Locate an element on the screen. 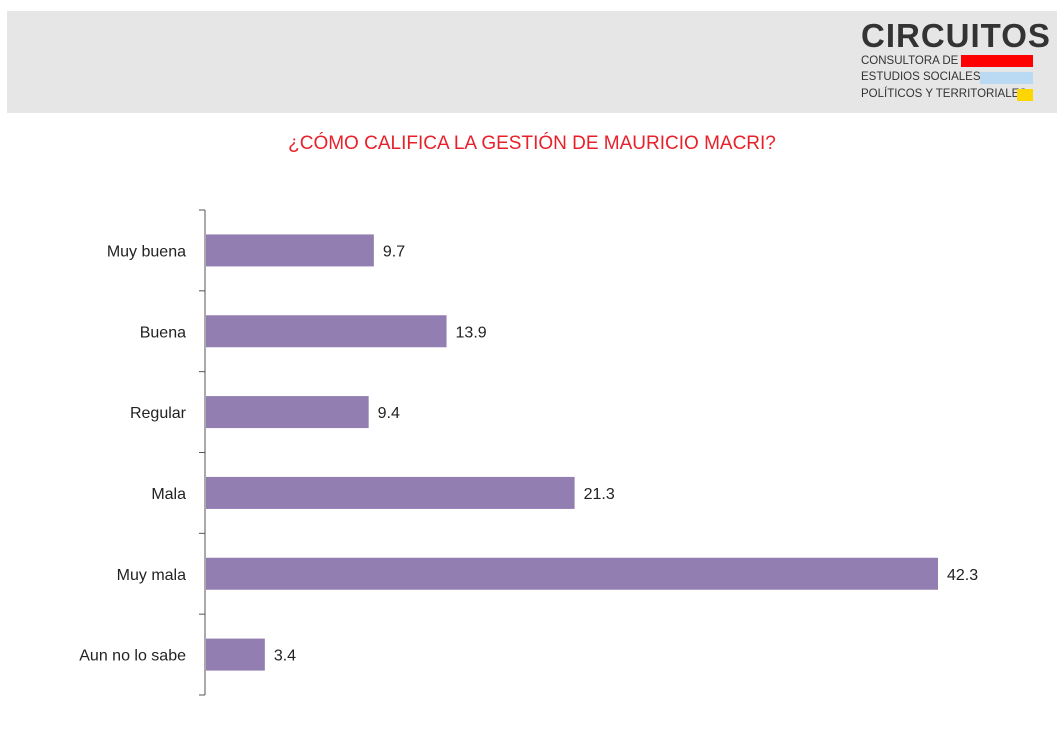  category-label: Aun no lo sabe is located at coordinates (132, 656).